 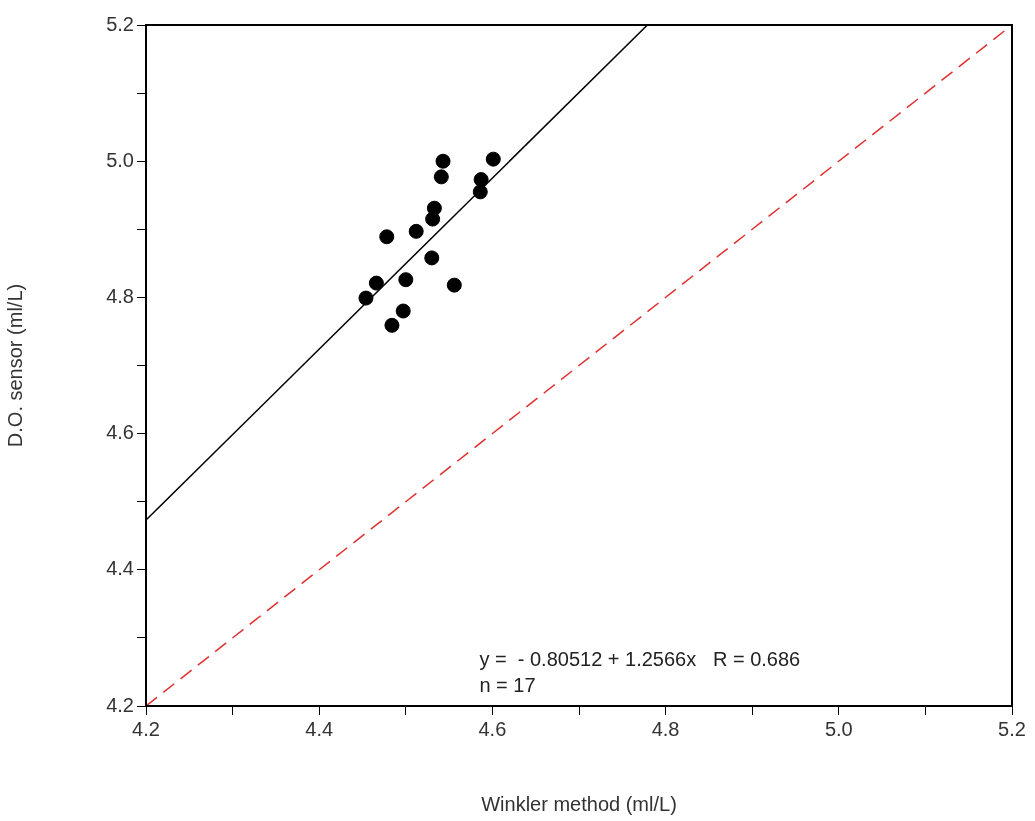 I want to click on annotation: n = 17, so click(x=507, y=685).